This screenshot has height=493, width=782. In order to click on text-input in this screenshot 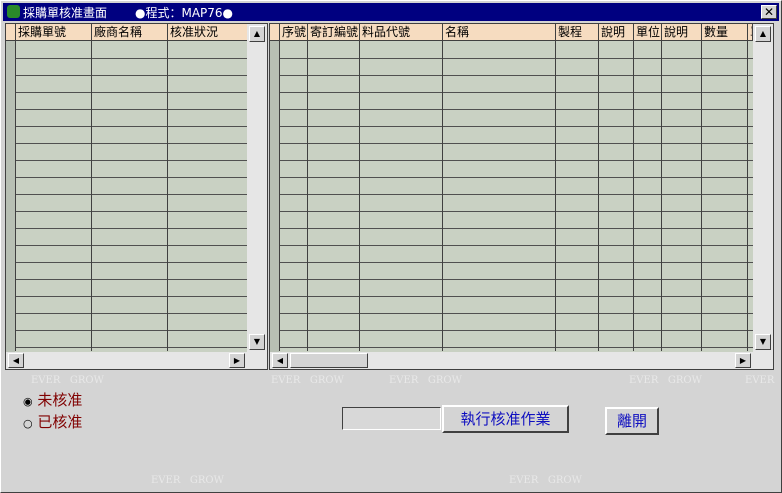, I will do `click(391, 418)`.